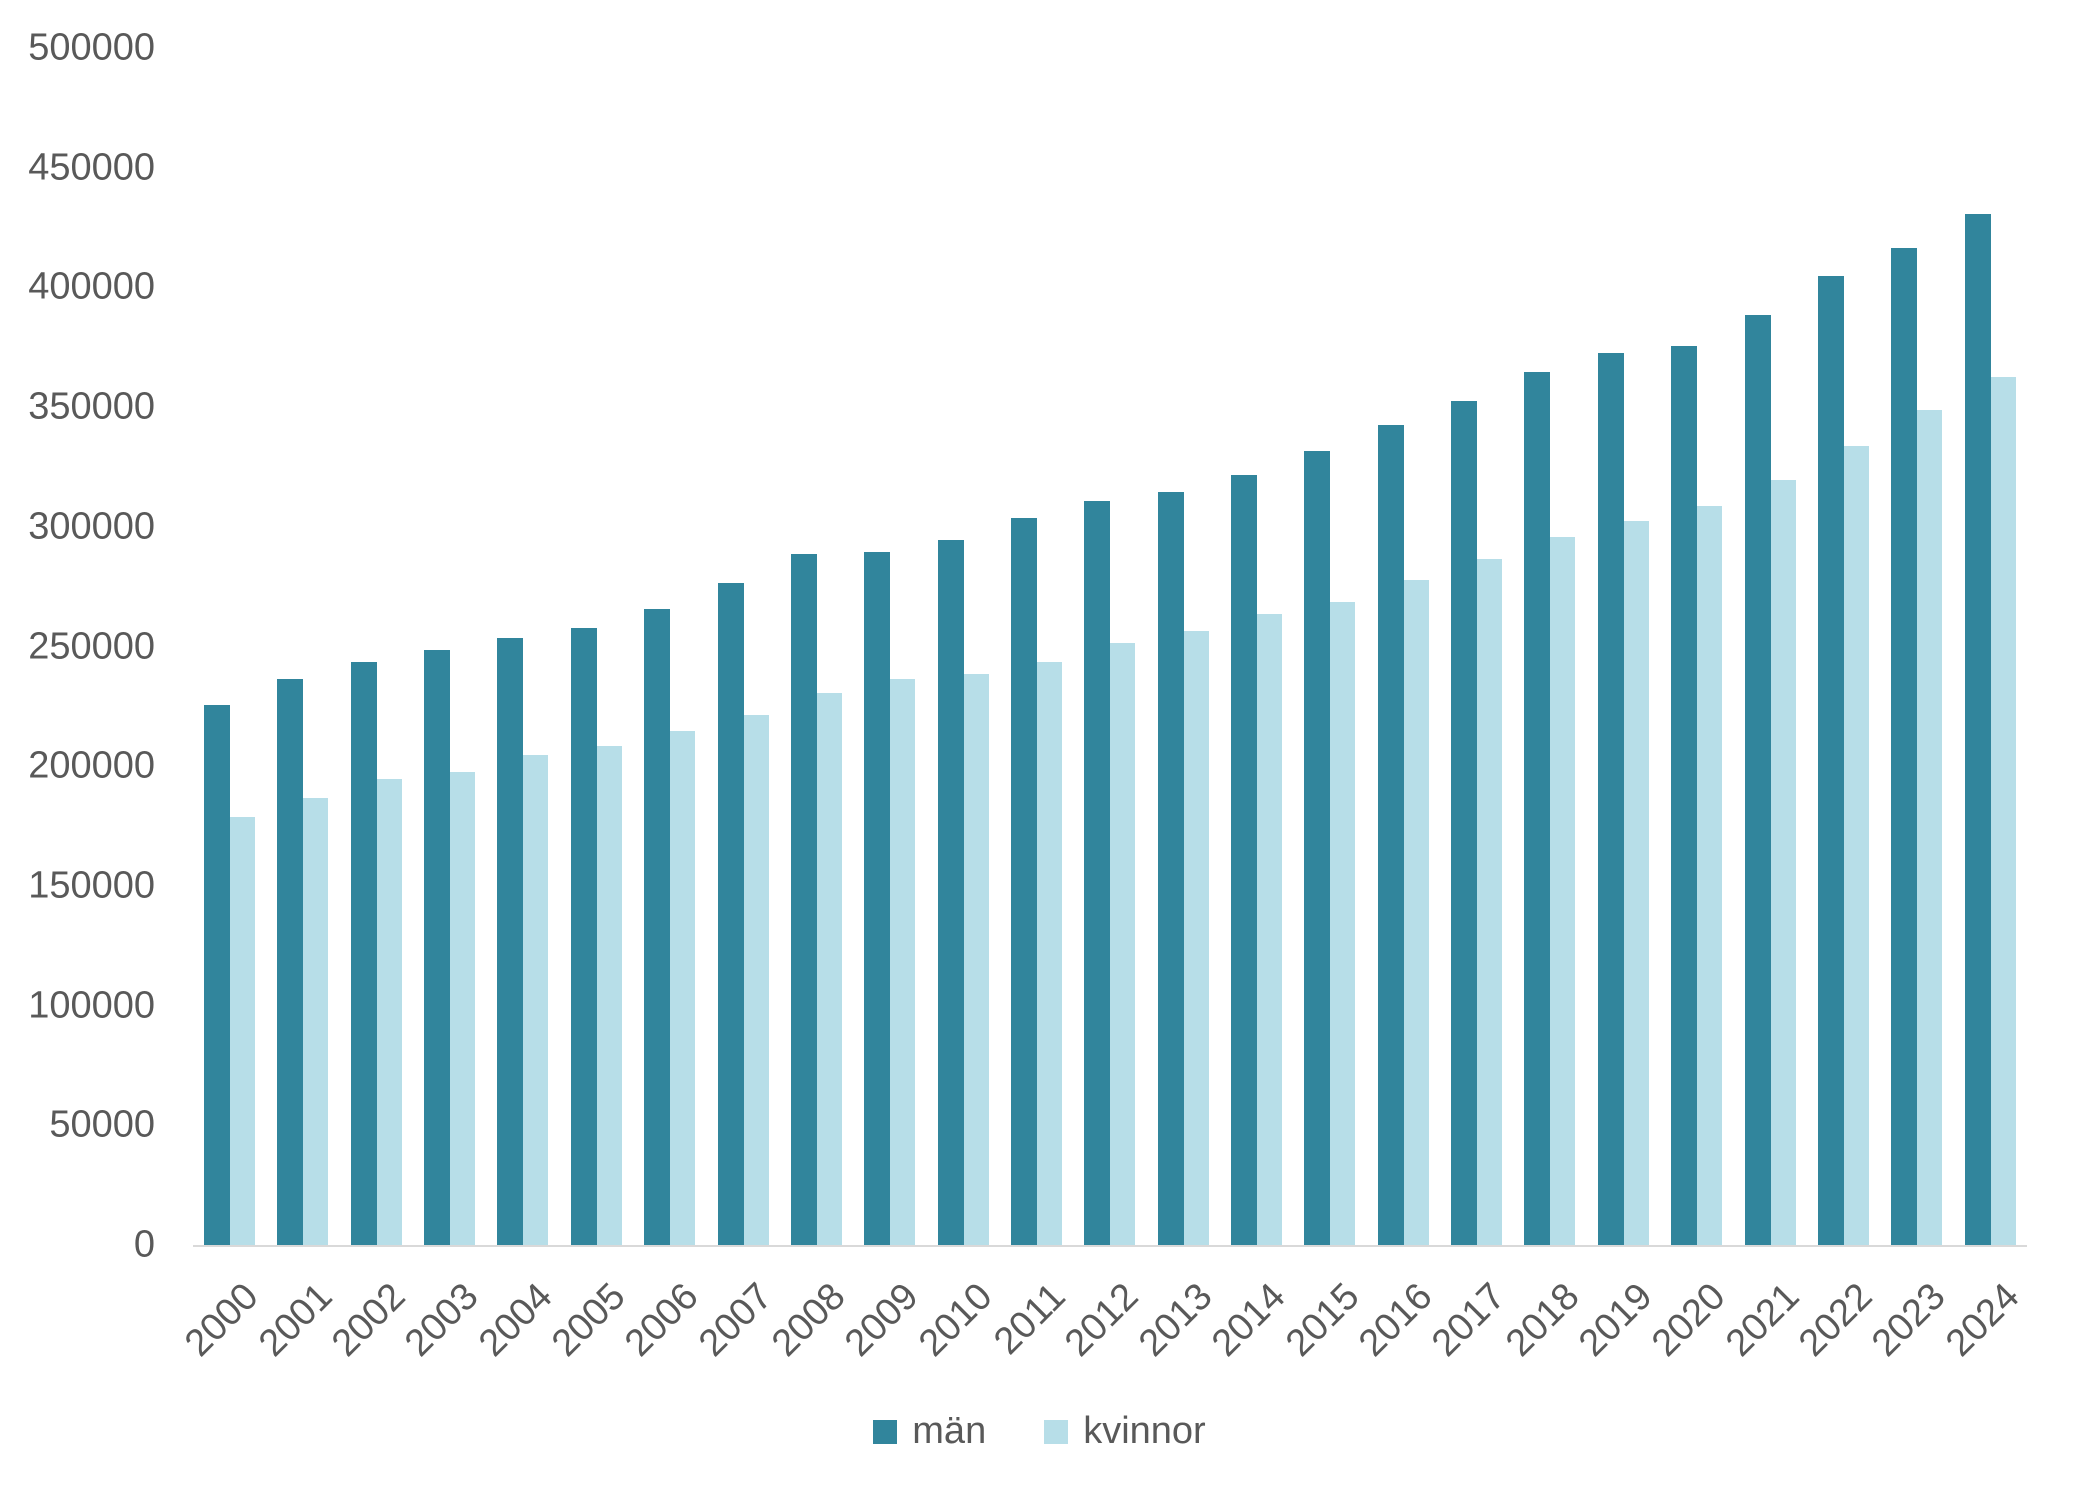 The image size is (2079, 1502). Describe the element at coordinates (949, 1431) in the screenshot. I see `legend-label-men: män` at that location.